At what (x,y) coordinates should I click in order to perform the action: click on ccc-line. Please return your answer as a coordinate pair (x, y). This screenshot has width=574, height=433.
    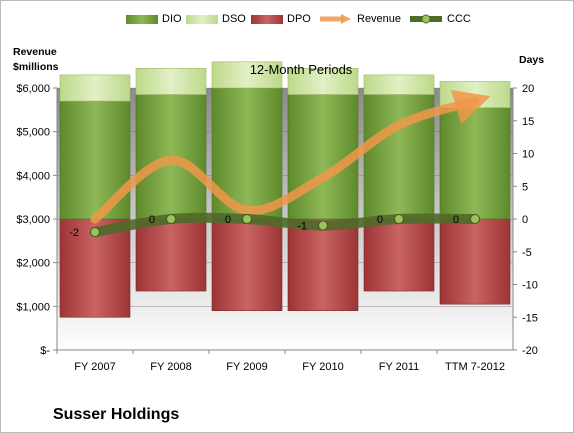
    Looking at the image, I should click on (285, 225).